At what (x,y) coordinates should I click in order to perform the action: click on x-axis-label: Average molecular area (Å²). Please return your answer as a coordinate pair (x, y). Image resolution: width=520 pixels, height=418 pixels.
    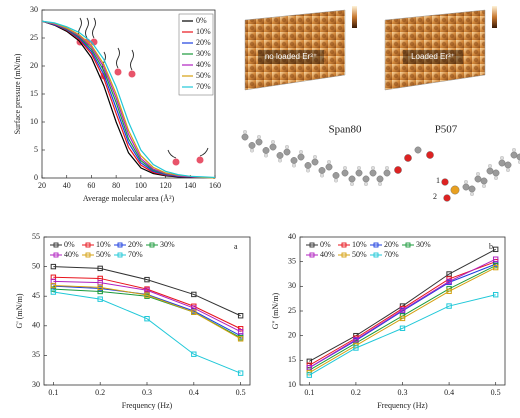
    Looking at the image, I should click on (129, 198).